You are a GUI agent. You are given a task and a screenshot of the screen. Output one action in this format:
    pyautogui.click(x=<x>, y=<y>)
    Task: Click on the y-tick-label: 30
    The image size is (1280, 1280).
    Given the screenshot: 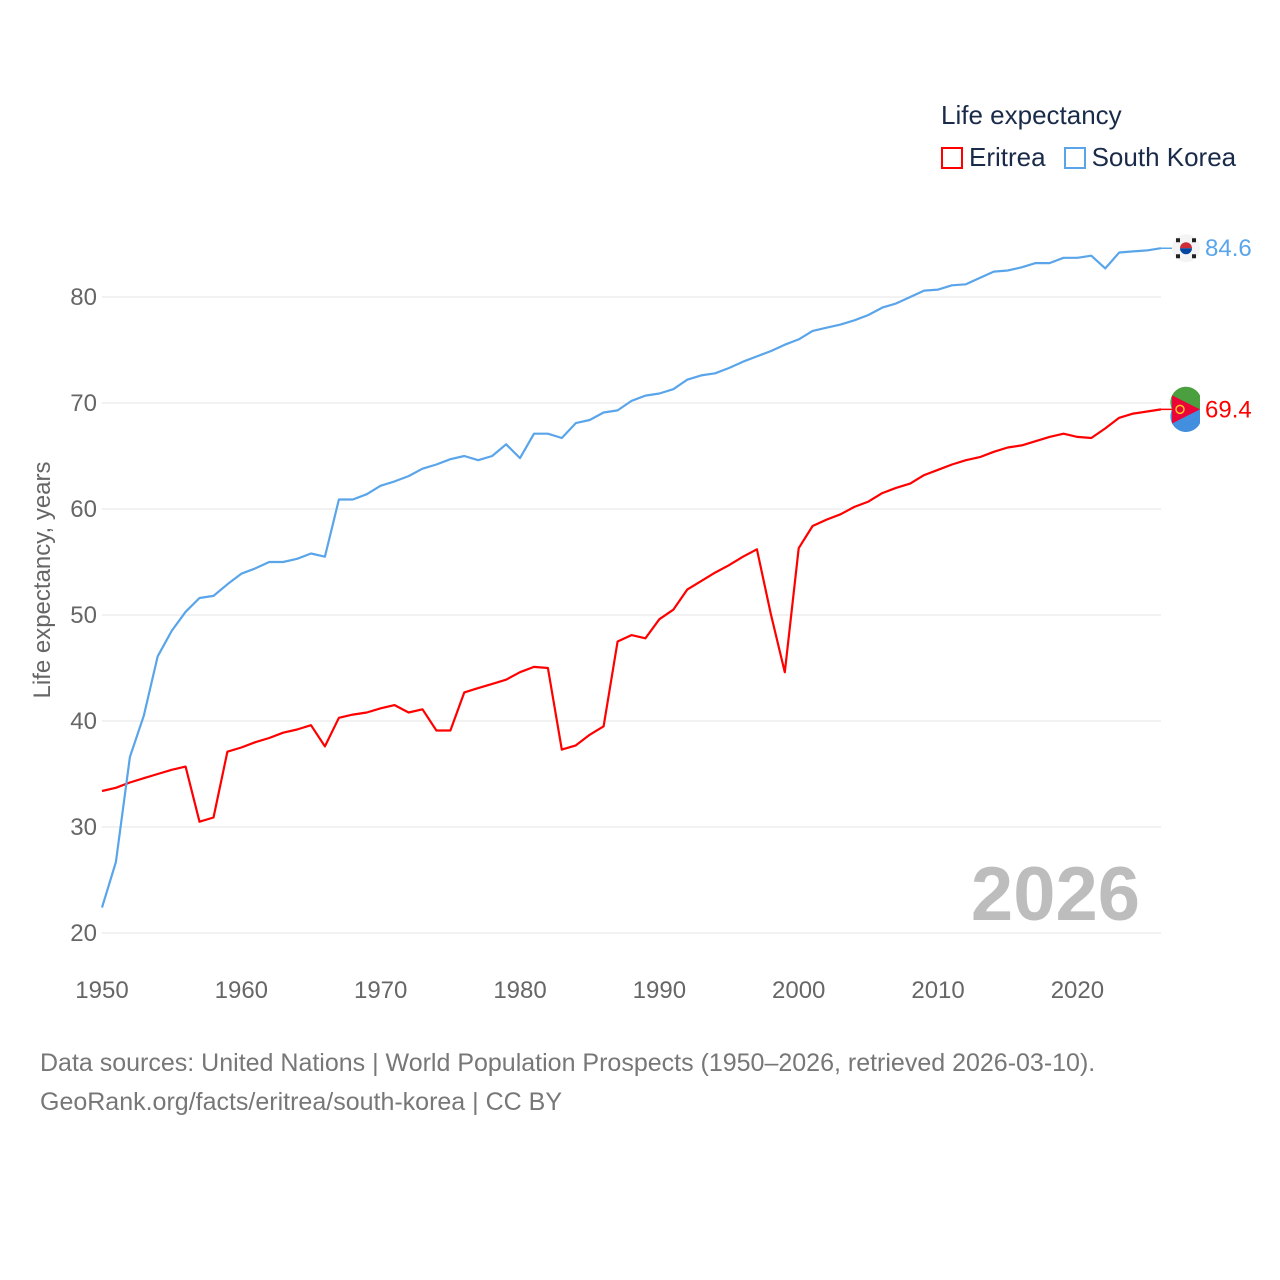 What is the action you would take?
    pyautogui.click(x=83, y=827)
    